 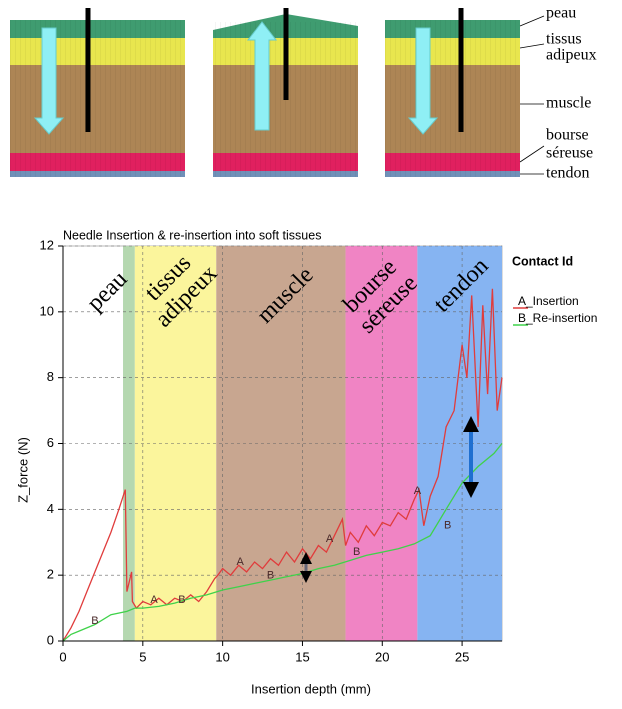 What do you see at coordinates (222, 656) in the screenshot?
I see `x-tick-label: 10` at bounding box center [222, 656].